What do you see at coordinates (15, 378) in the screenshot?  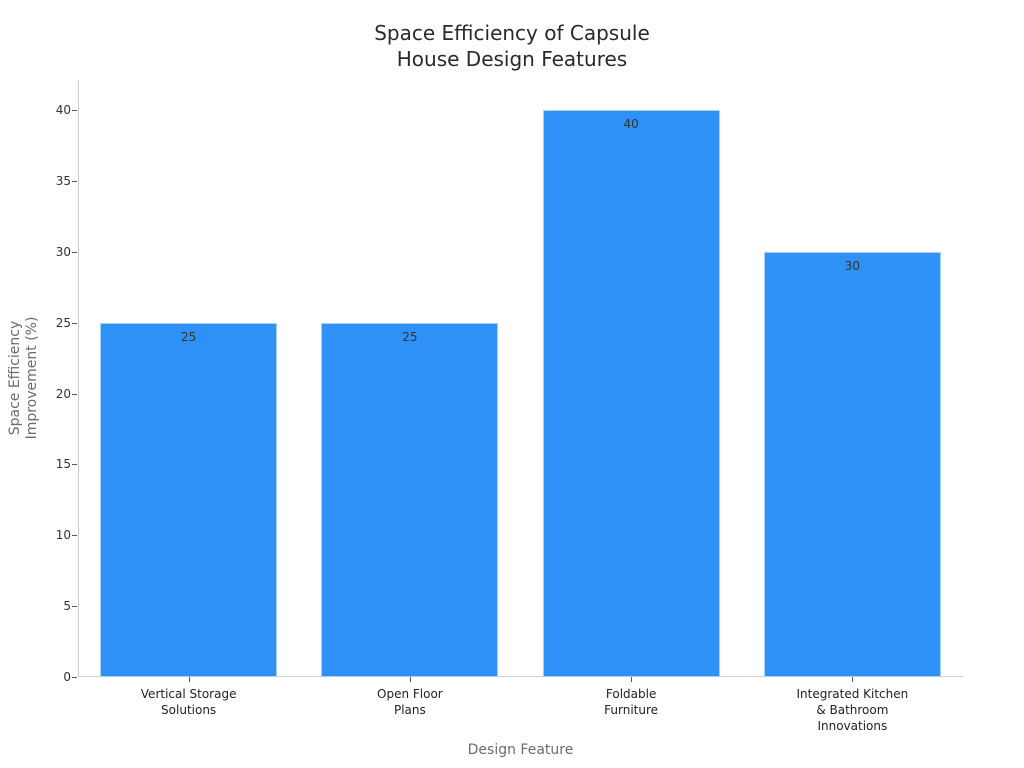 I see `y-axis-label-line-1: Space Efficiency` at bounding box center [15, 378].